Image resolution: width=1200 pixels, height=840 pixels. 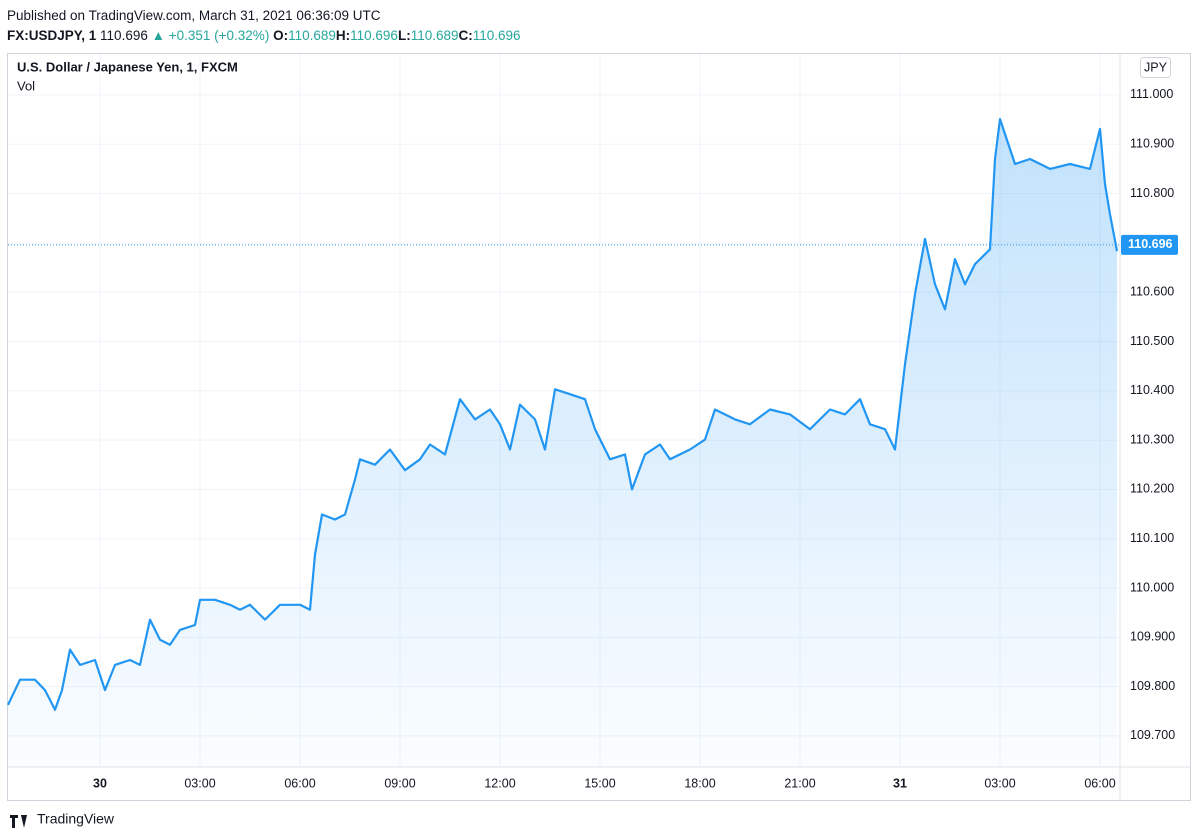 I want to click on y-tick-label: 111.000, so click(x=1151, y=94).